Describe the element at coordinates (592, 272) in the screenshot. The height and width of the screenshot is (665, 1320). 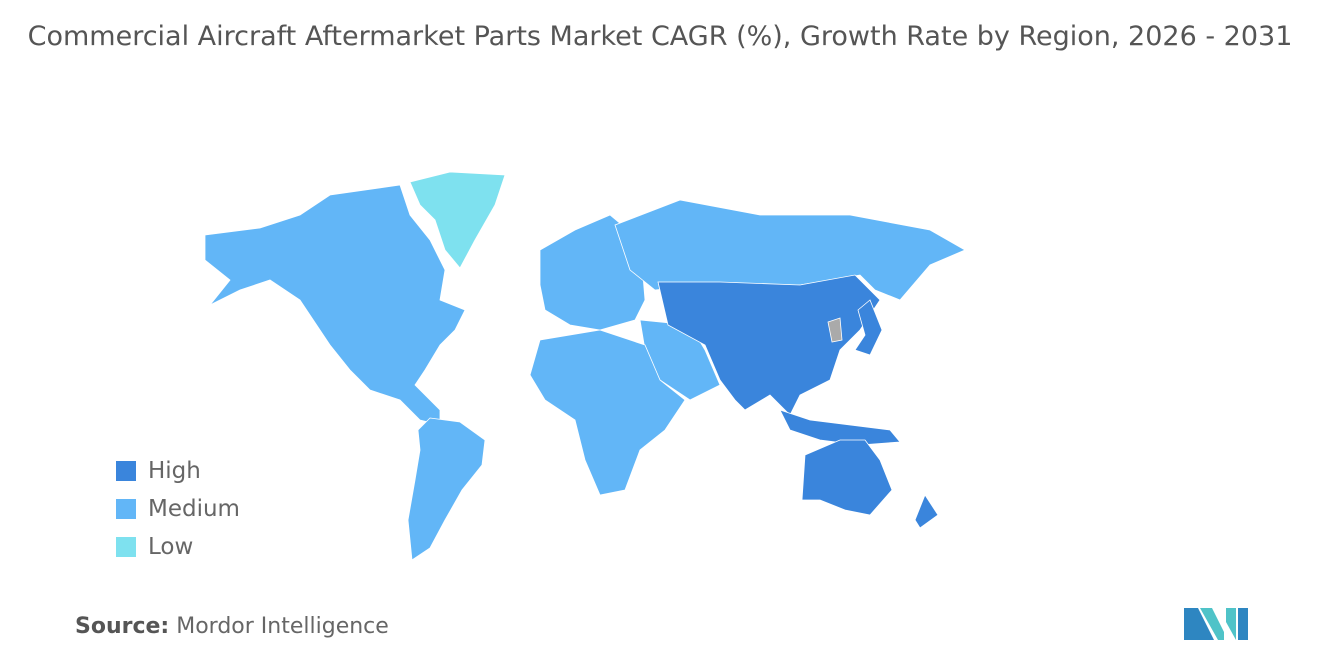
I see `region-europe` at that location.